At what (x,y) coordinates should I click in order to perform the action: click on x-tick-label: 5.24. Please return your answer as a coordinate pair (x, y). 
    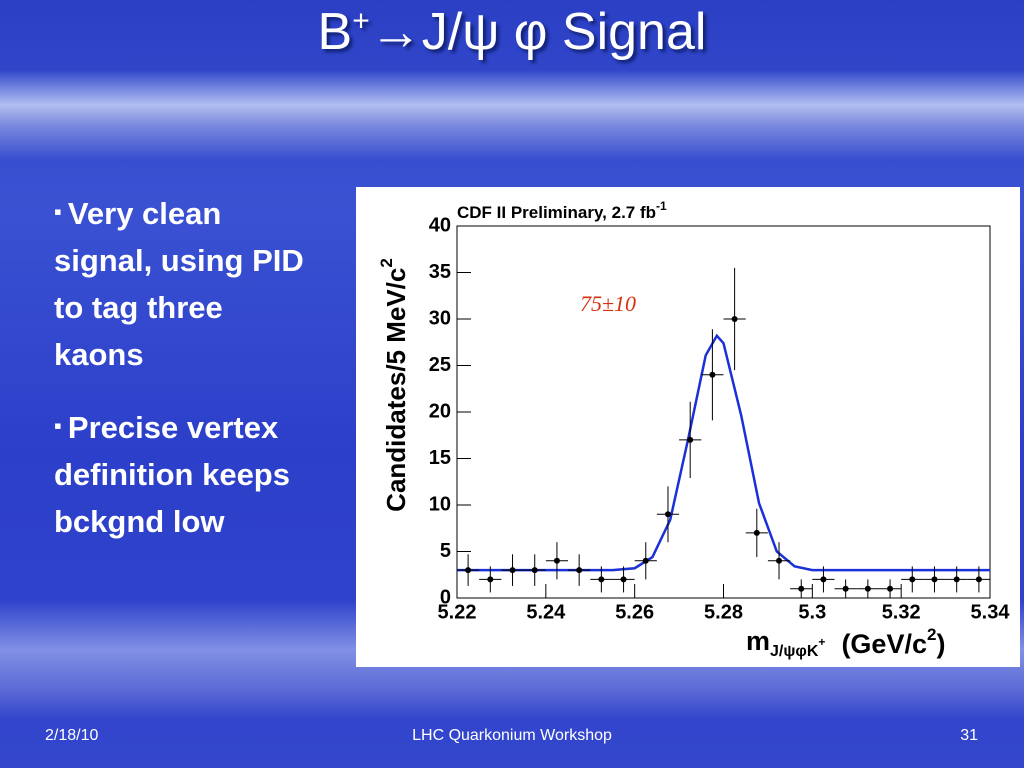
    Looking at the image, I should click on (546, 612).